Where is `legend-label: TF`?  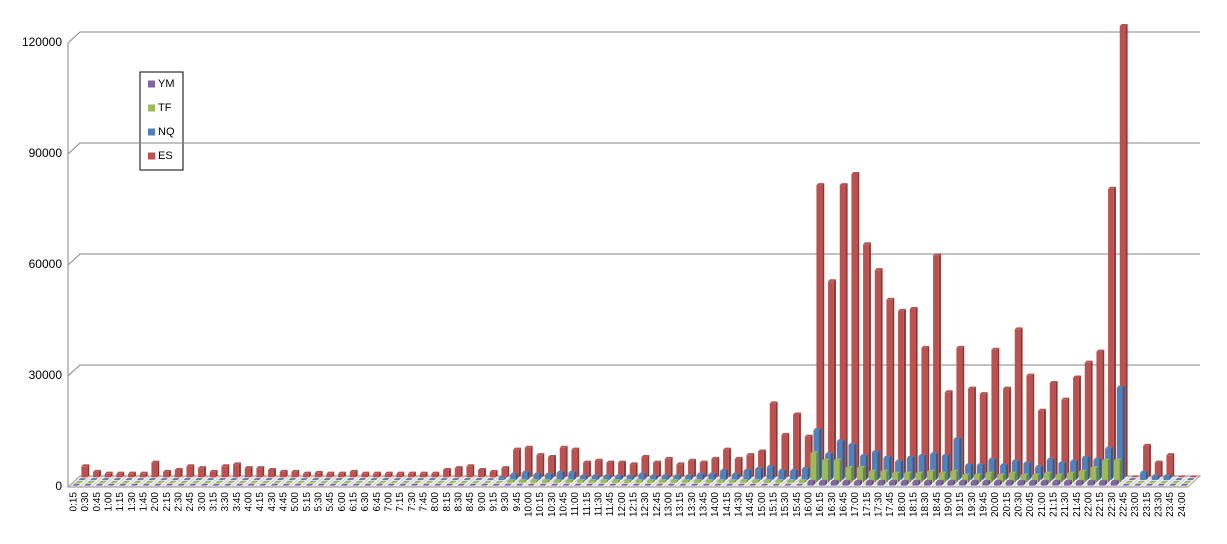
legend-label: TF is located at coordinates (165, 108).